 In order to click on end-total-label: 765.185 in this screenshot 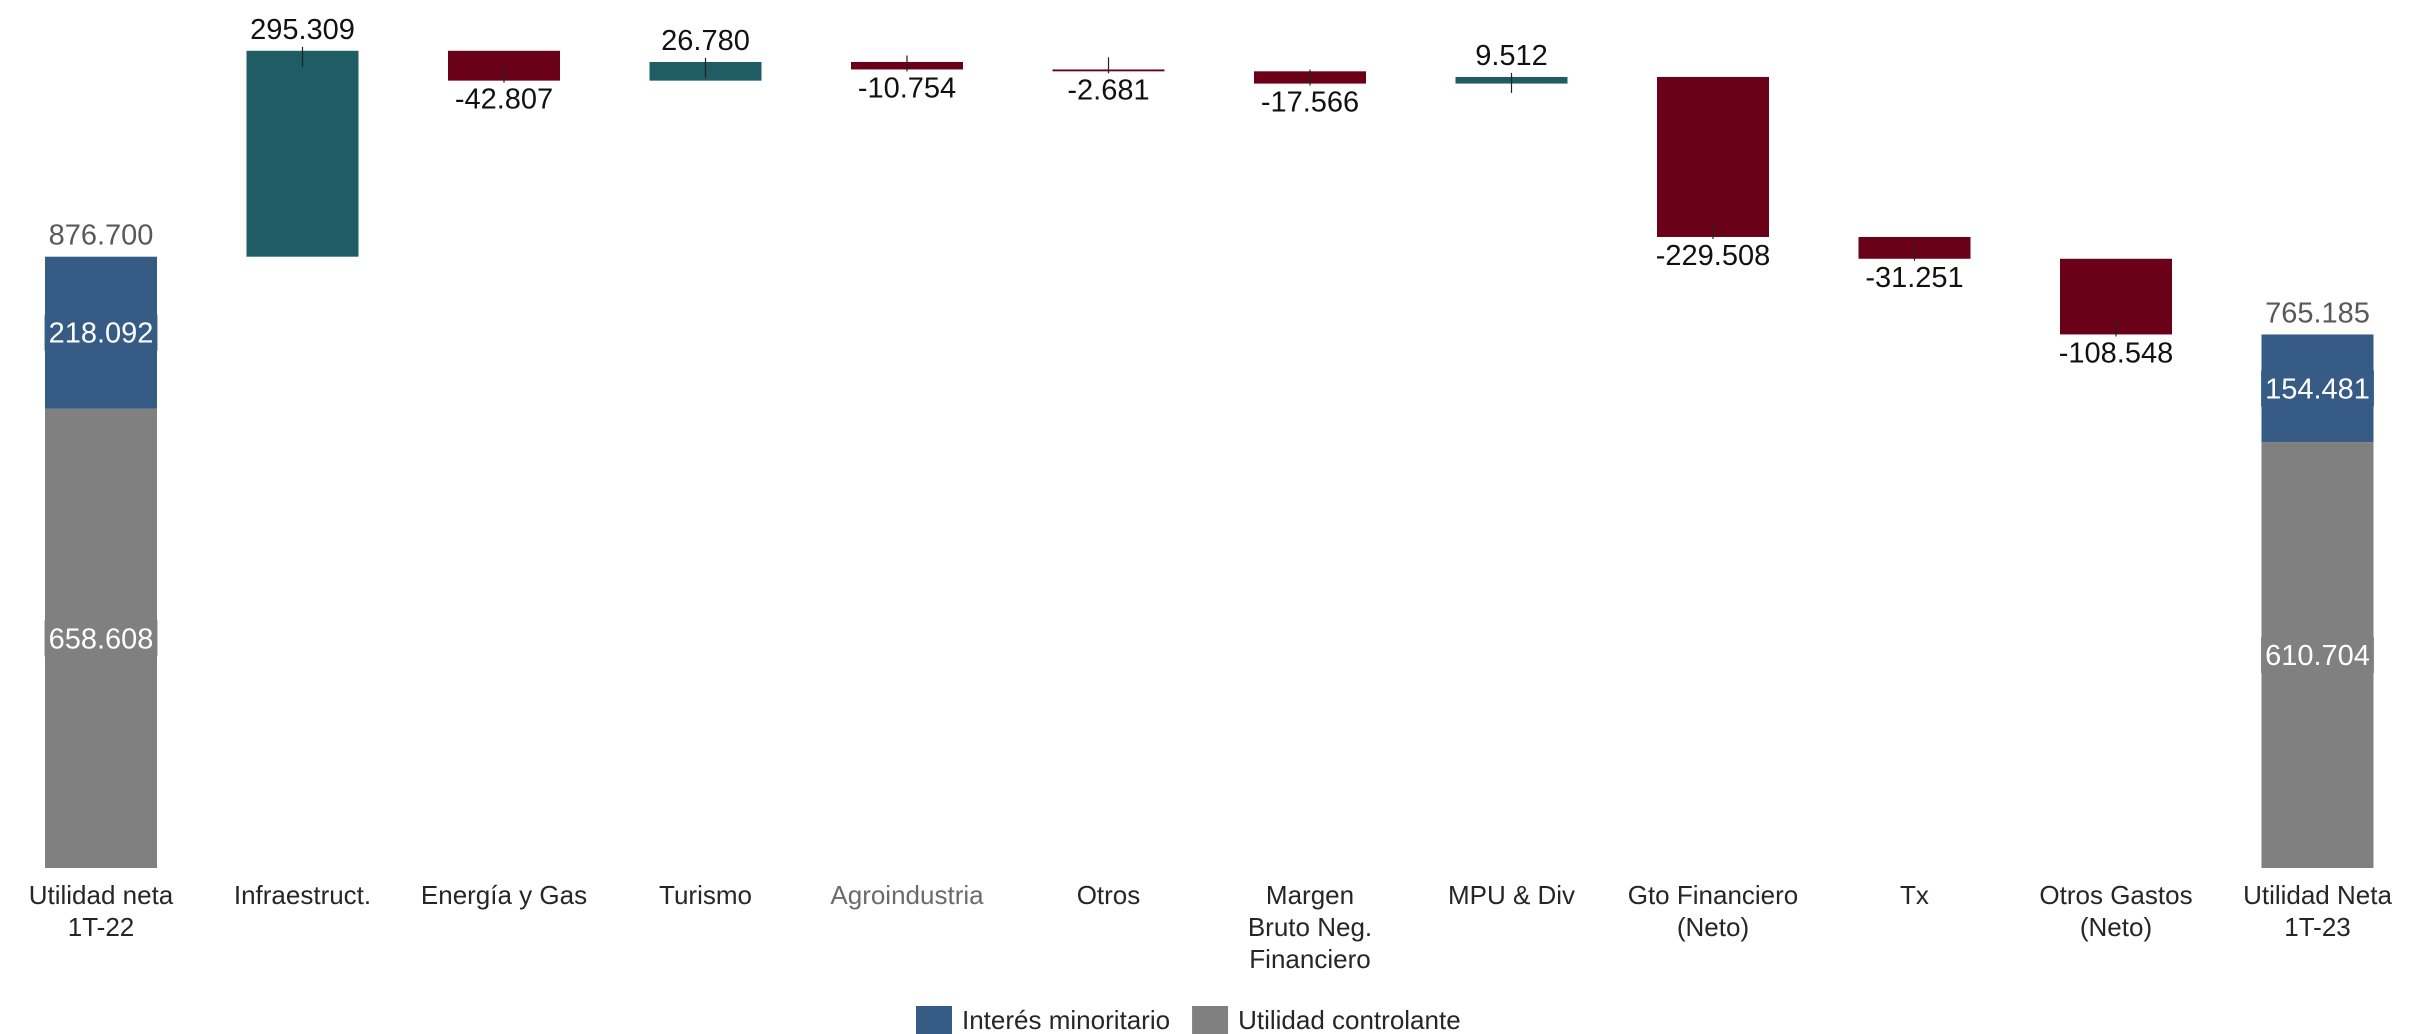, I will do `click(2317, 313)`.